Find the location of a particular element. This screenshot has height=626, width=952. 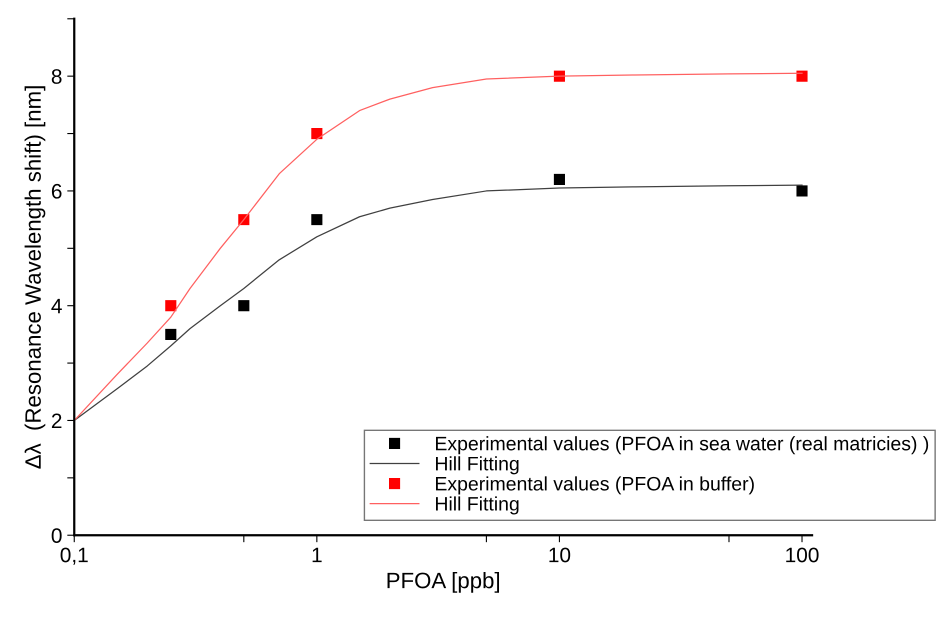

y-tick-label: 2 is located at coordinates (57, 420).